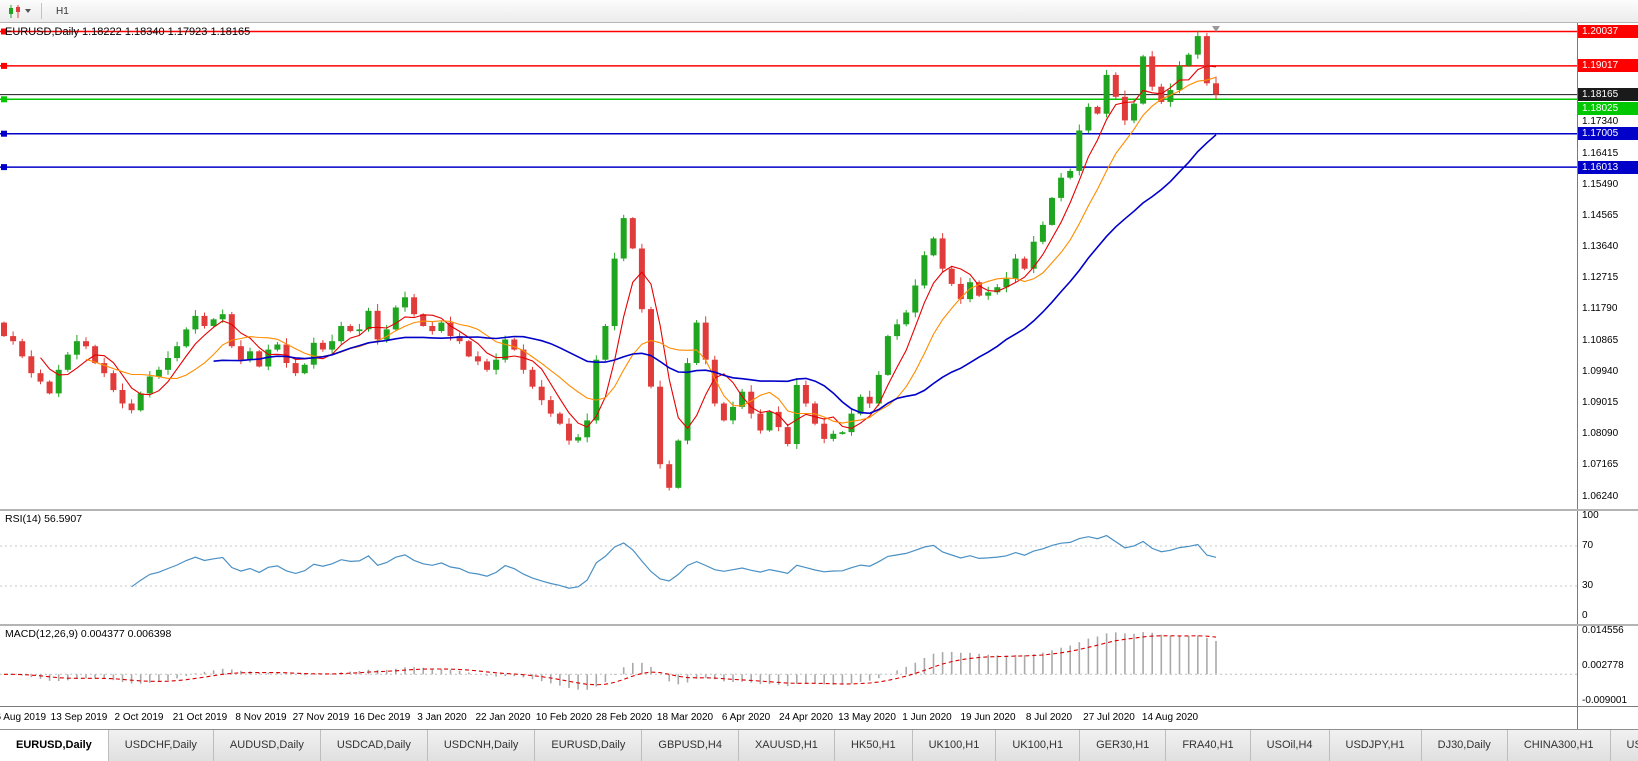  I want to click on macd-canvas, so click(788, 661).